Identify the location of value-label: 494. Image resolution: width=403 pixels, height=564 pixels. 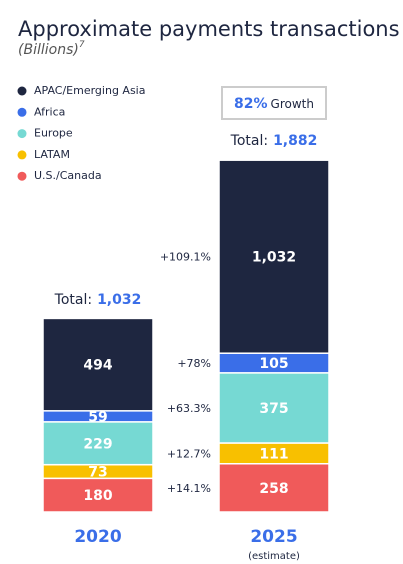
(97, 366).